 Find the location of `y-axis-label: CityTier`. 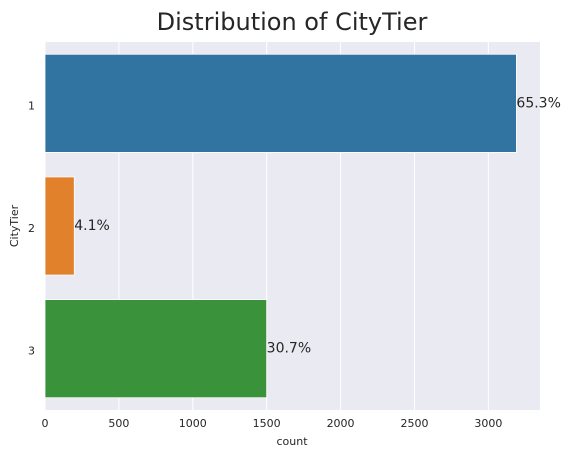

y-axis-label: CityTier is located at coordinates (14, 225).